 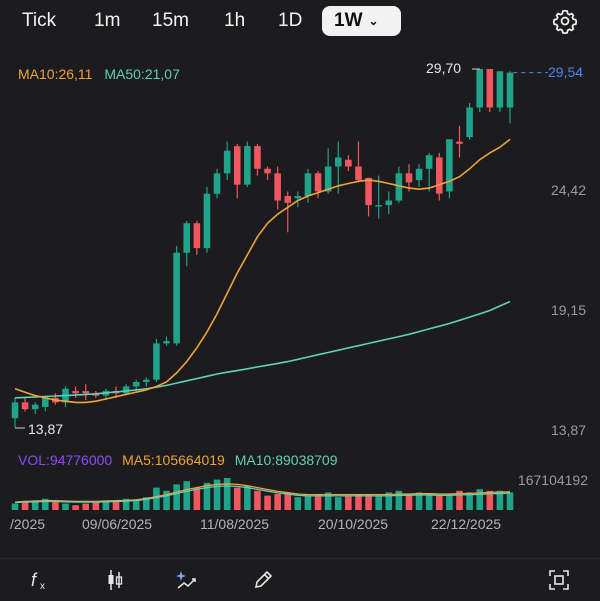 What do you see at coordinates (559, 580) in the screenshot?
I see `fullscreen-icon` at bounding box center [559, 580].